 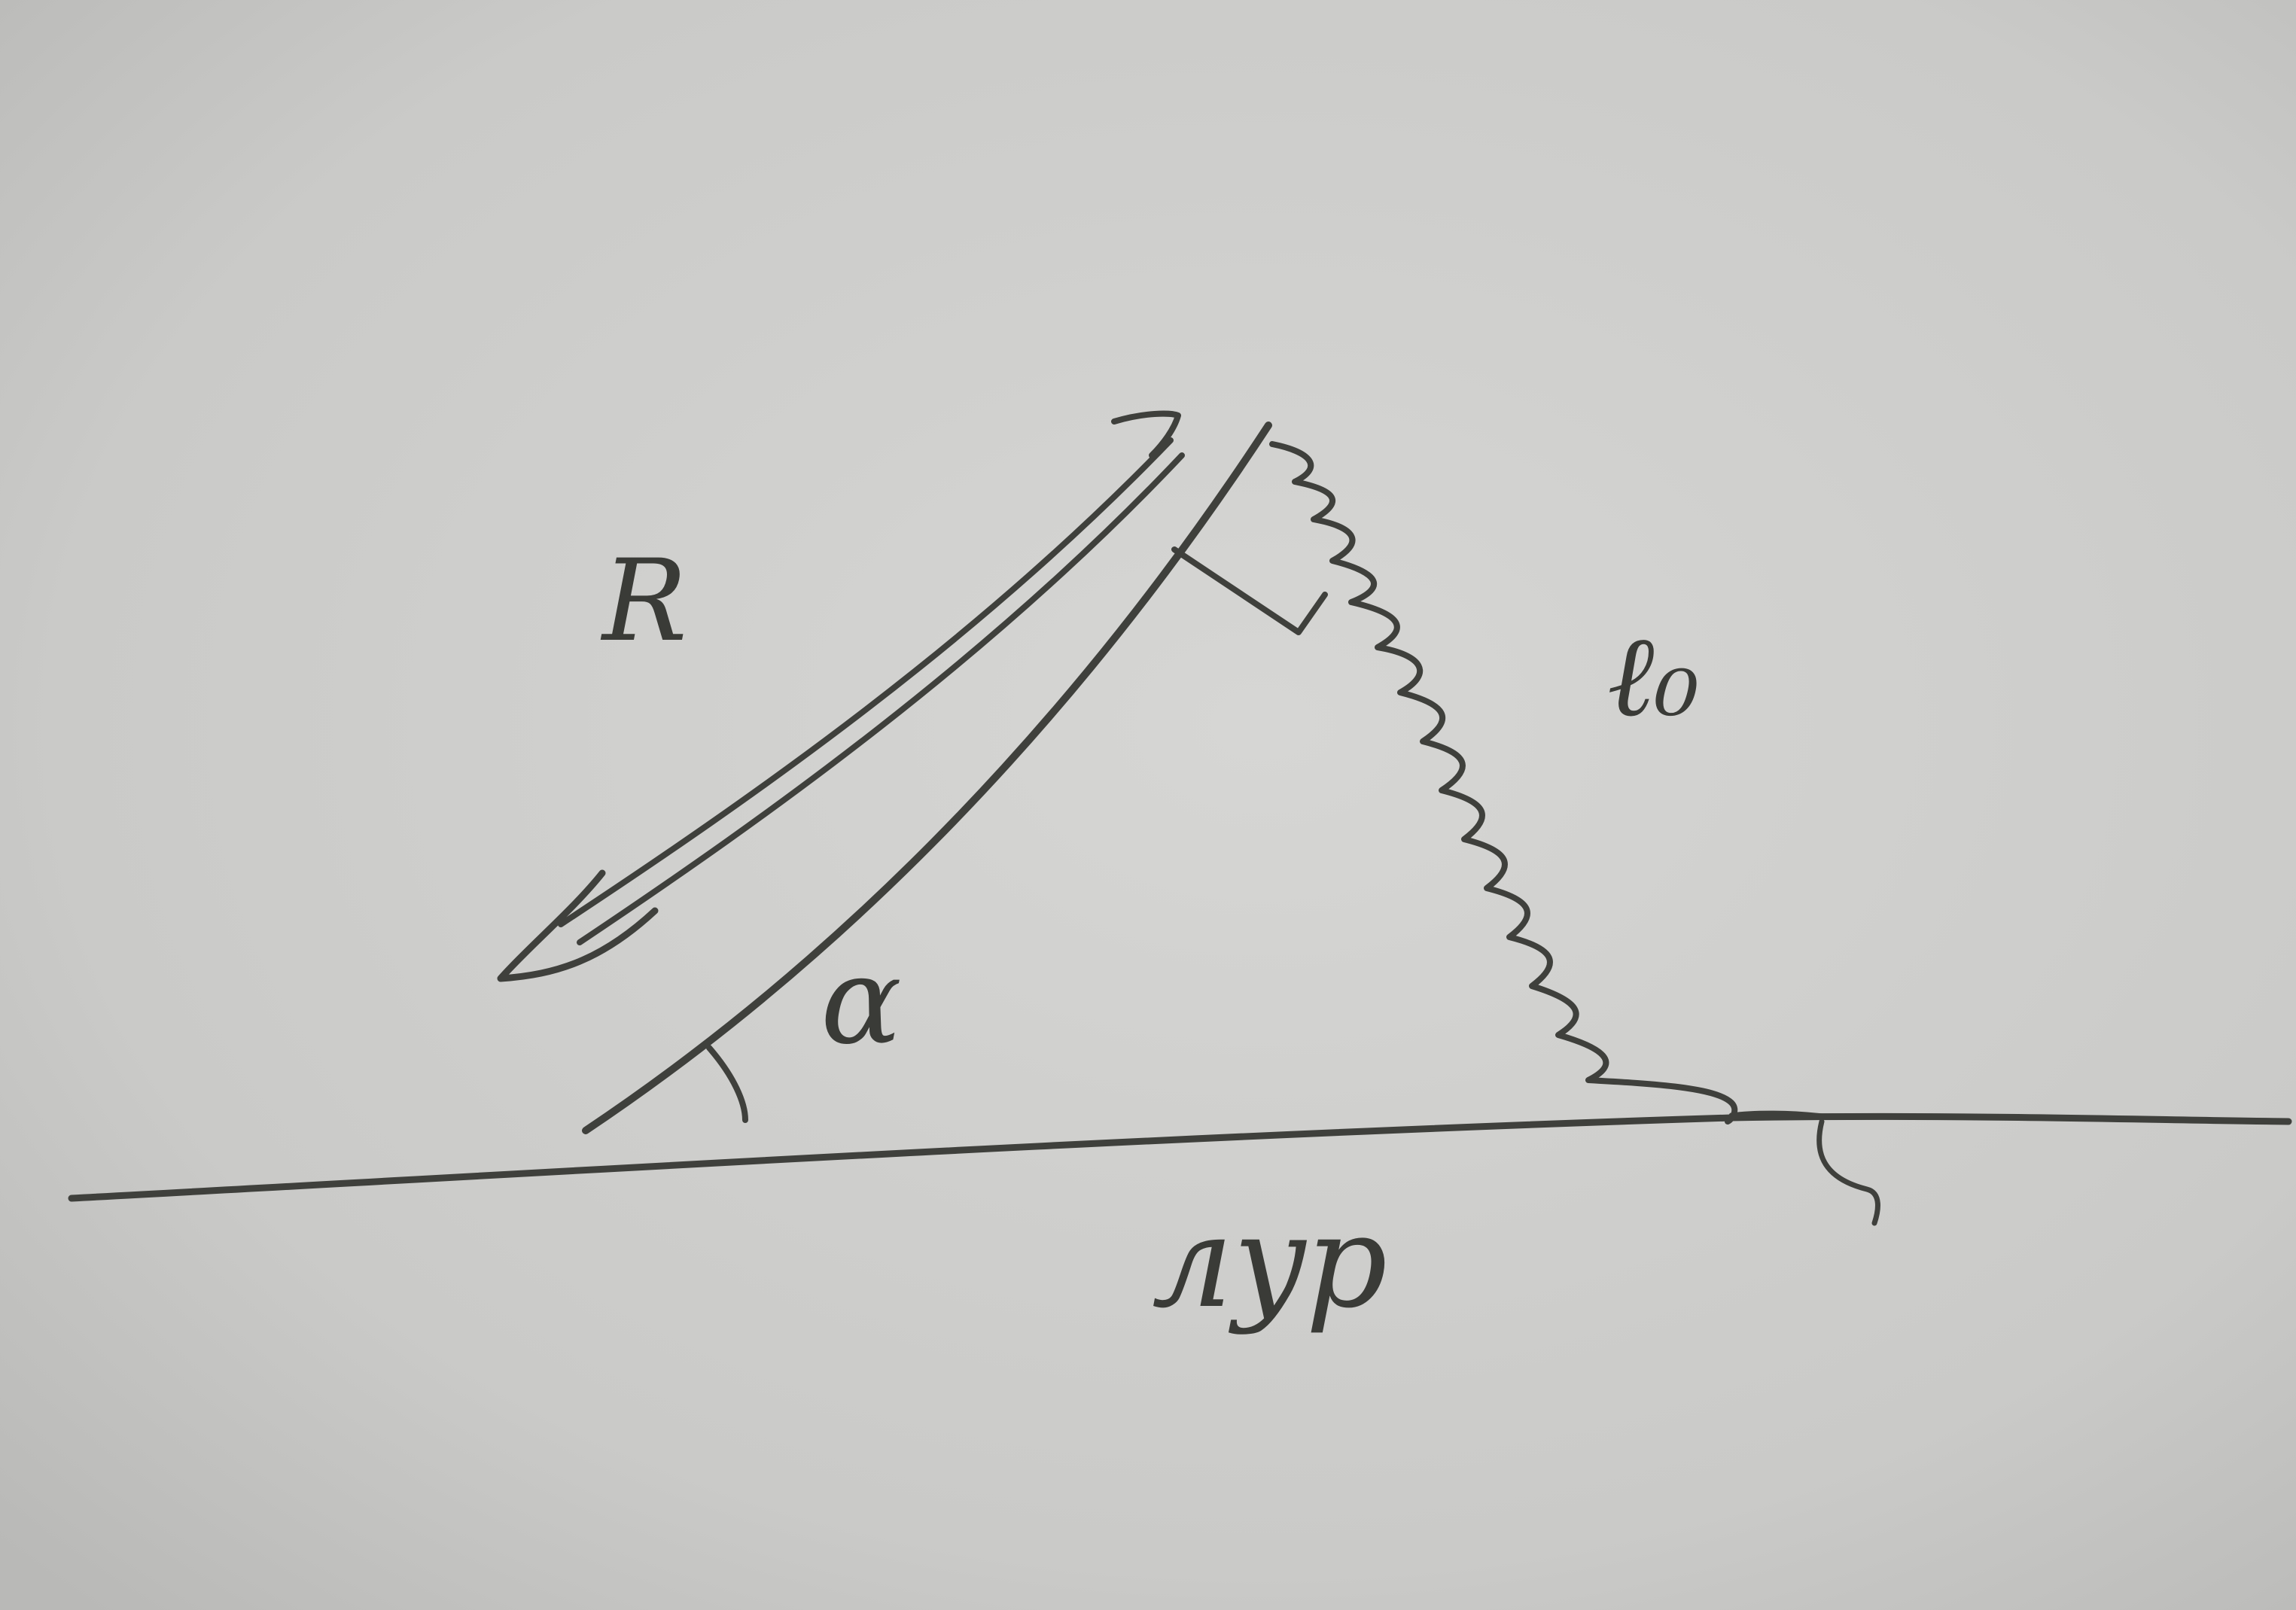 What do you see at coordinates (1804, 1168) in the screenshot?
I see `ground-hatch` at bounding box center [1804, 1168].